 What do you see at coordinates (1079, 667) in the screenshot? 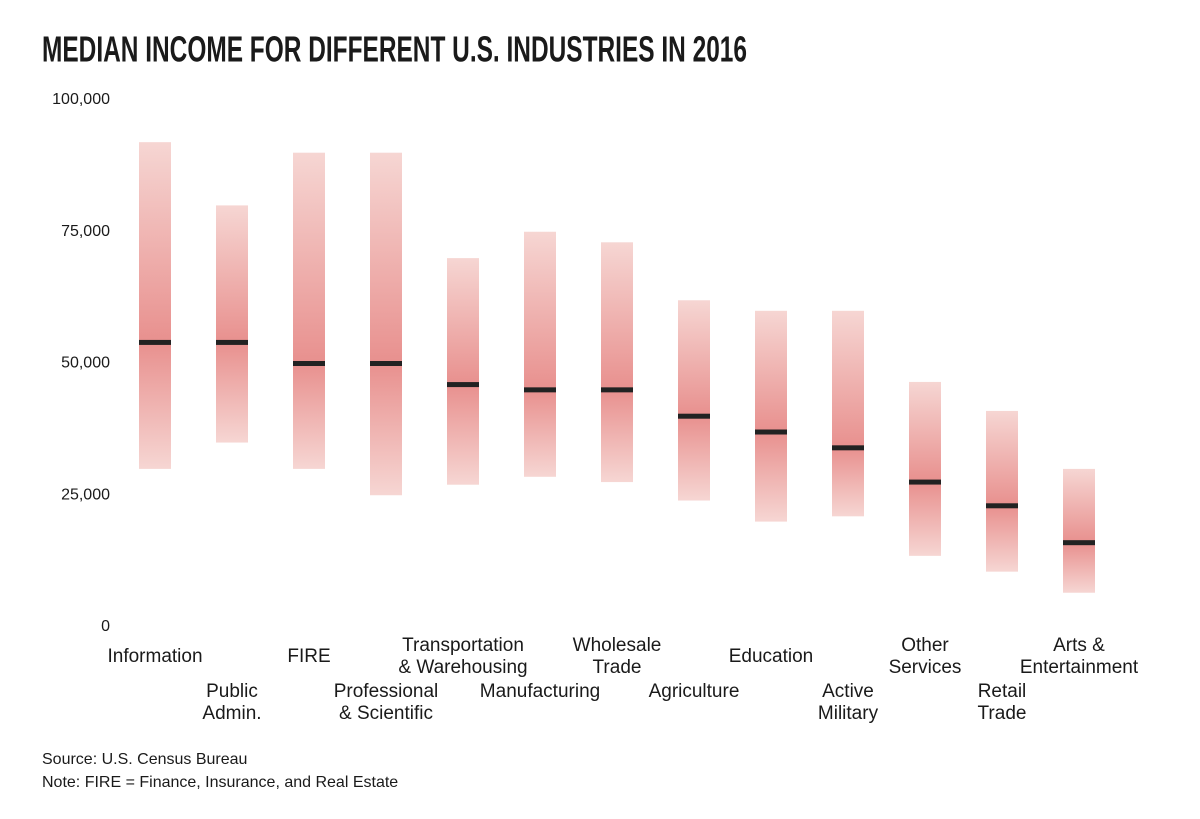
I see `x-tick-label: Entertainment` at bounding box center [1079, 667].